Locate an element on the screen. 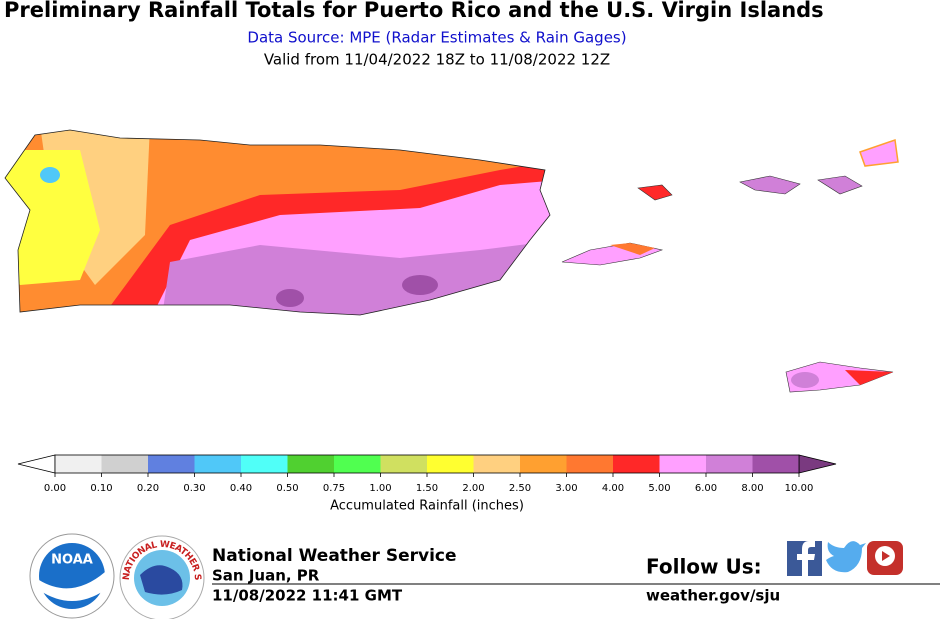  colorbar-tick-label: 0.00 is located at coordinates (55, 488).